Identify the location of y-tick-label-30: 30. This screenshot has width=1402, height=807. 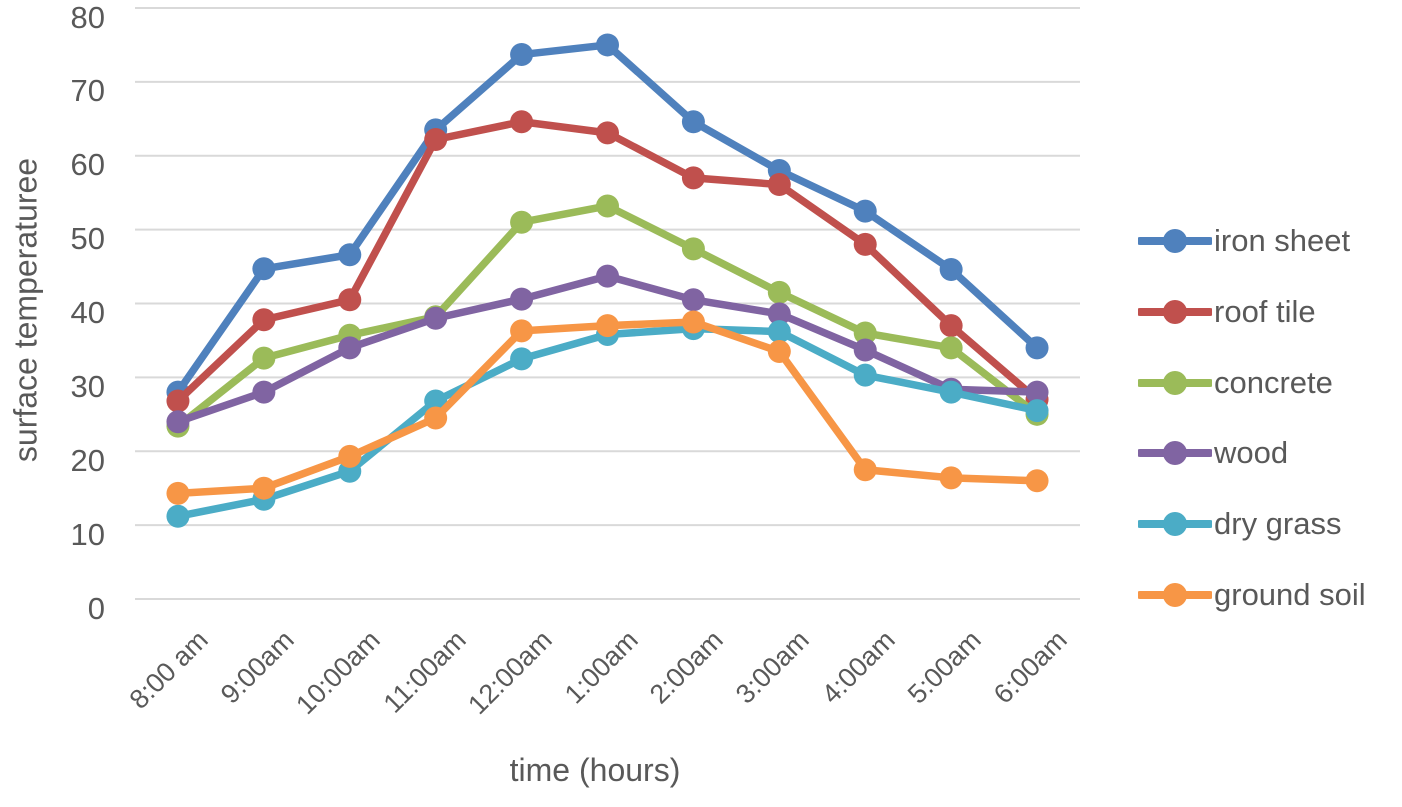
(87, 386).